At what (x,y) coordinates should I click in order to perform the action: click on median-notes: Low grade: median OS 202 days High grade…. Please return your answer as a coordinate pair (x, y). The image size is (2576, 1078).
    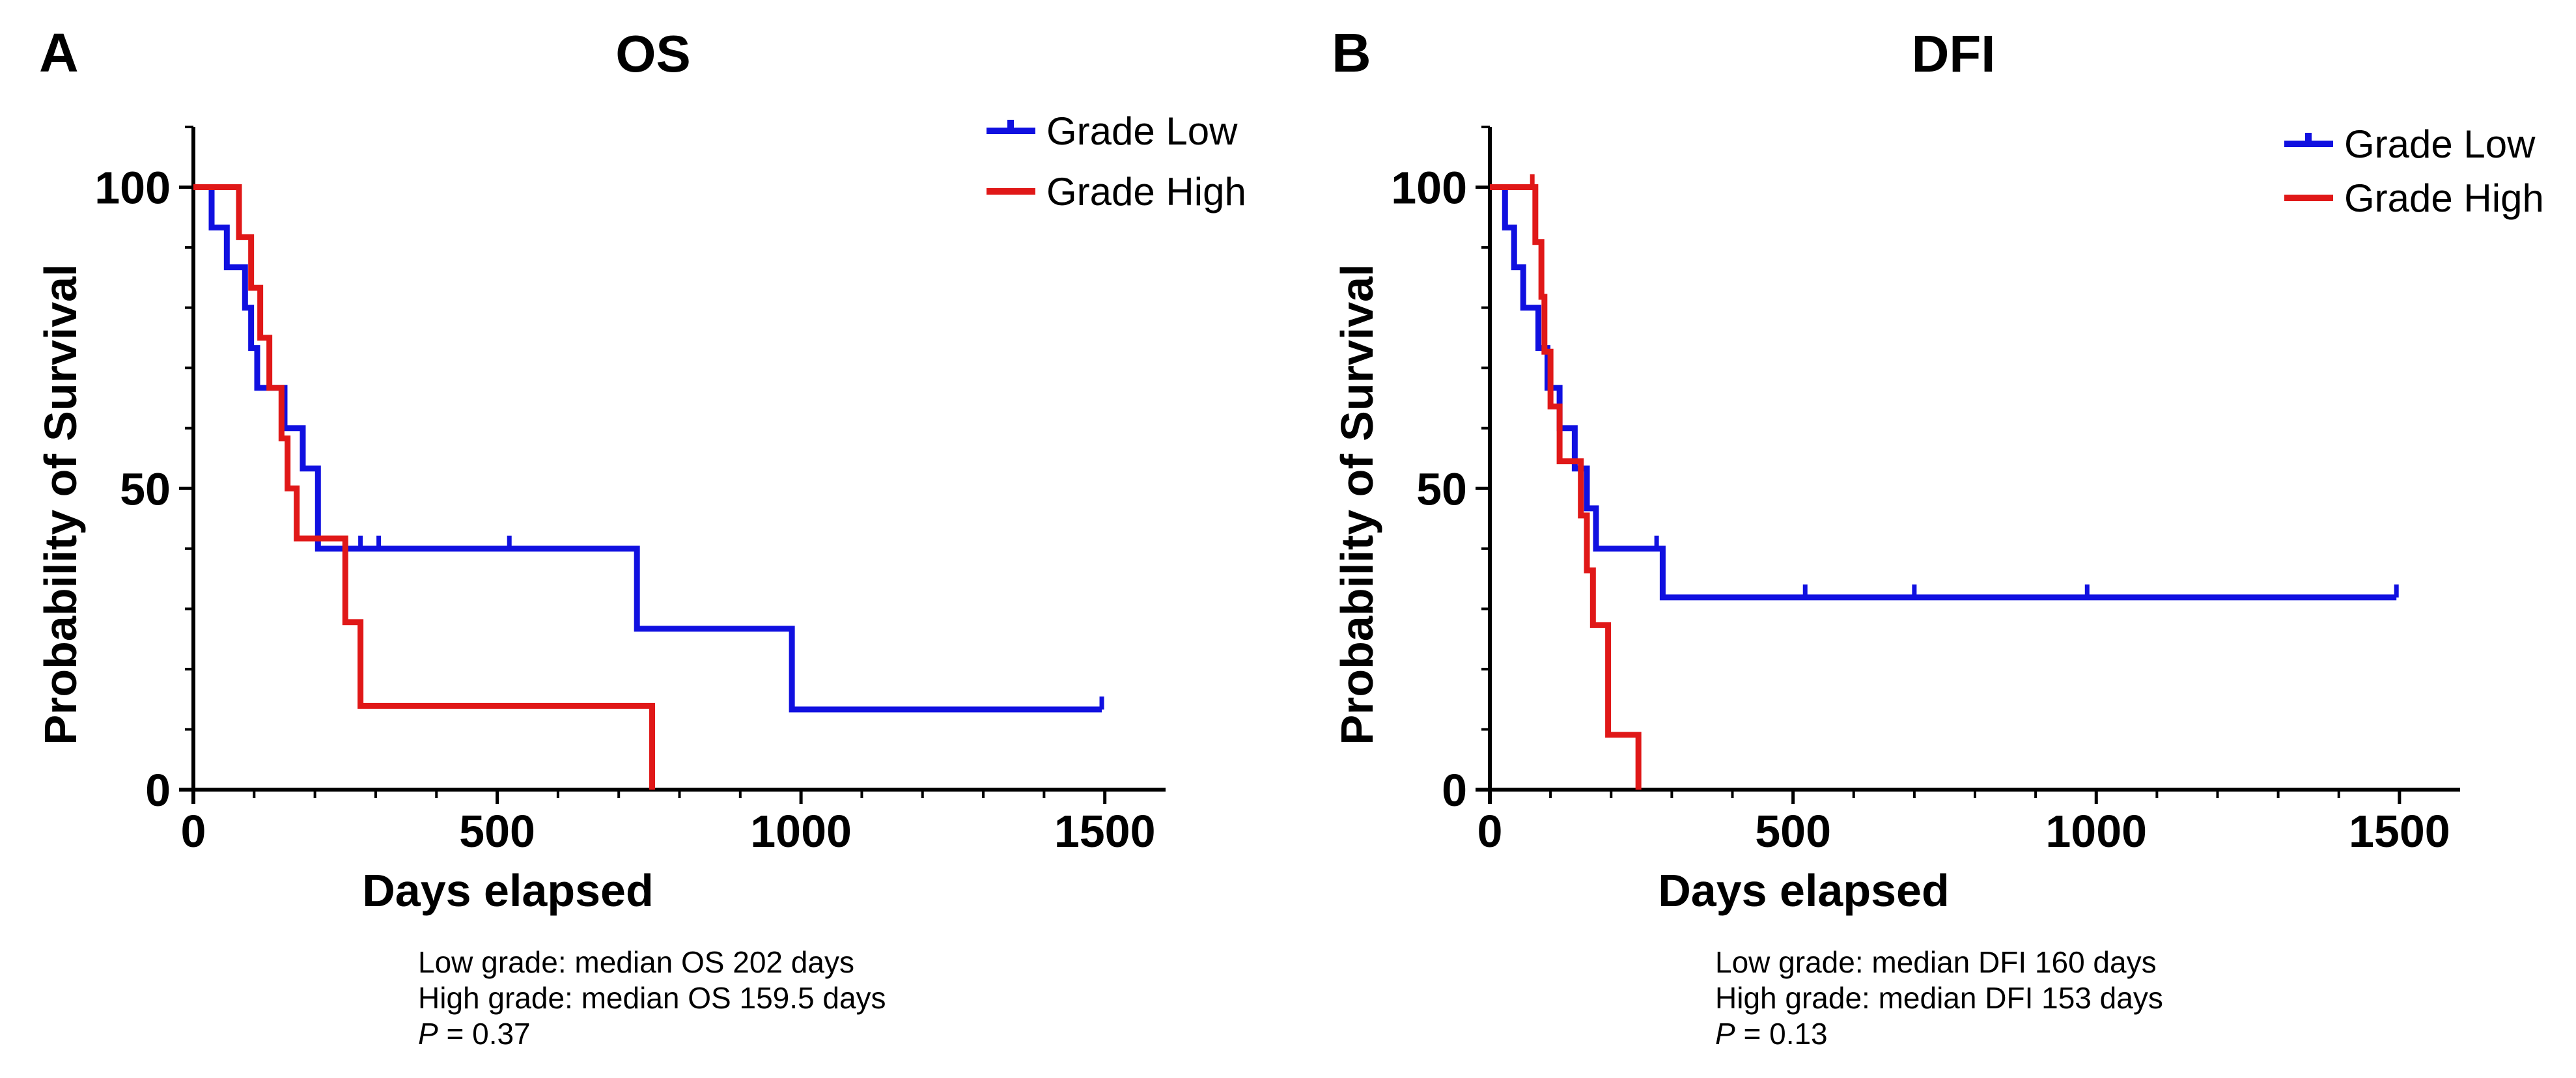
    Looking at the image, I should click on (652, 998).